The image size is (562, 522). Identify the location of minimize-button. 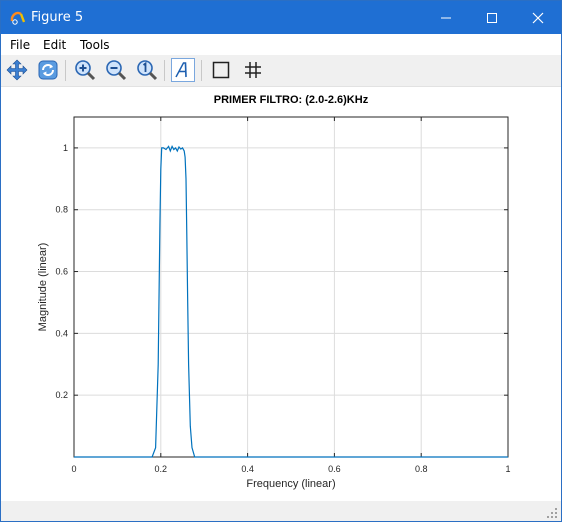
(446, 17).